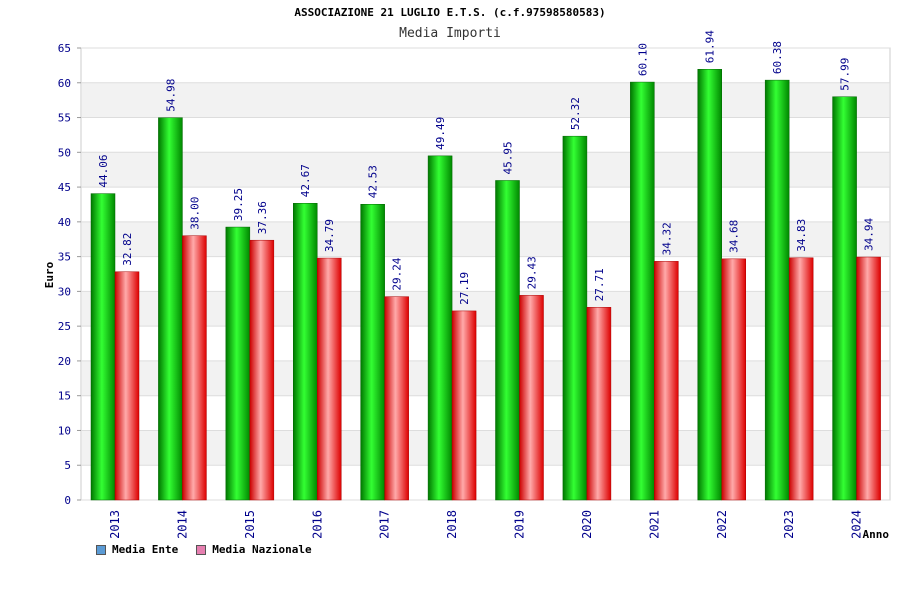 The width and height of the screenshot is (900, 605). I want to click on legend-item-media-nazionale: Media Nazionale, so click(254, 549).